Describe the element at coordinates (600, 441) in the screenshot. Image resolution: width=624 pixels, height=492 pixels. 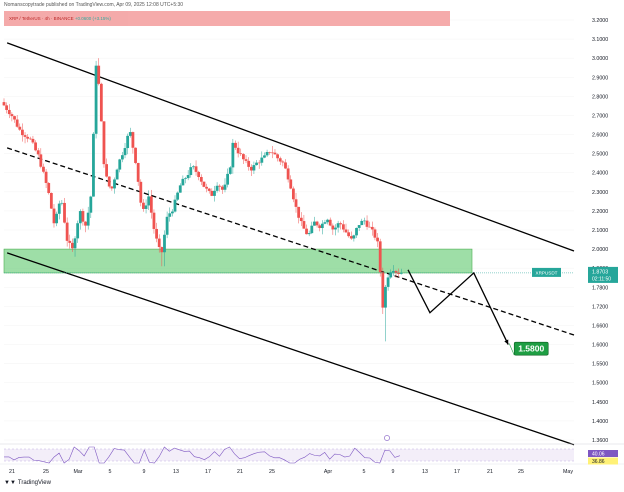
I see `y-tick-label: 1.3600` at that location.